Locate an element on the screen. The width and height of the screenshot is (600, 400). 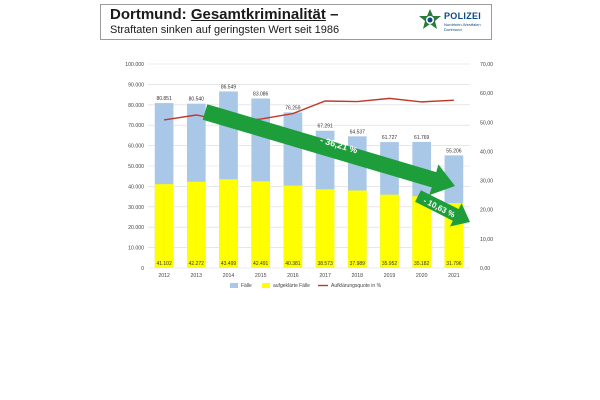
y-left-tick-label: 50.000 is located at coordinates (136, 167).